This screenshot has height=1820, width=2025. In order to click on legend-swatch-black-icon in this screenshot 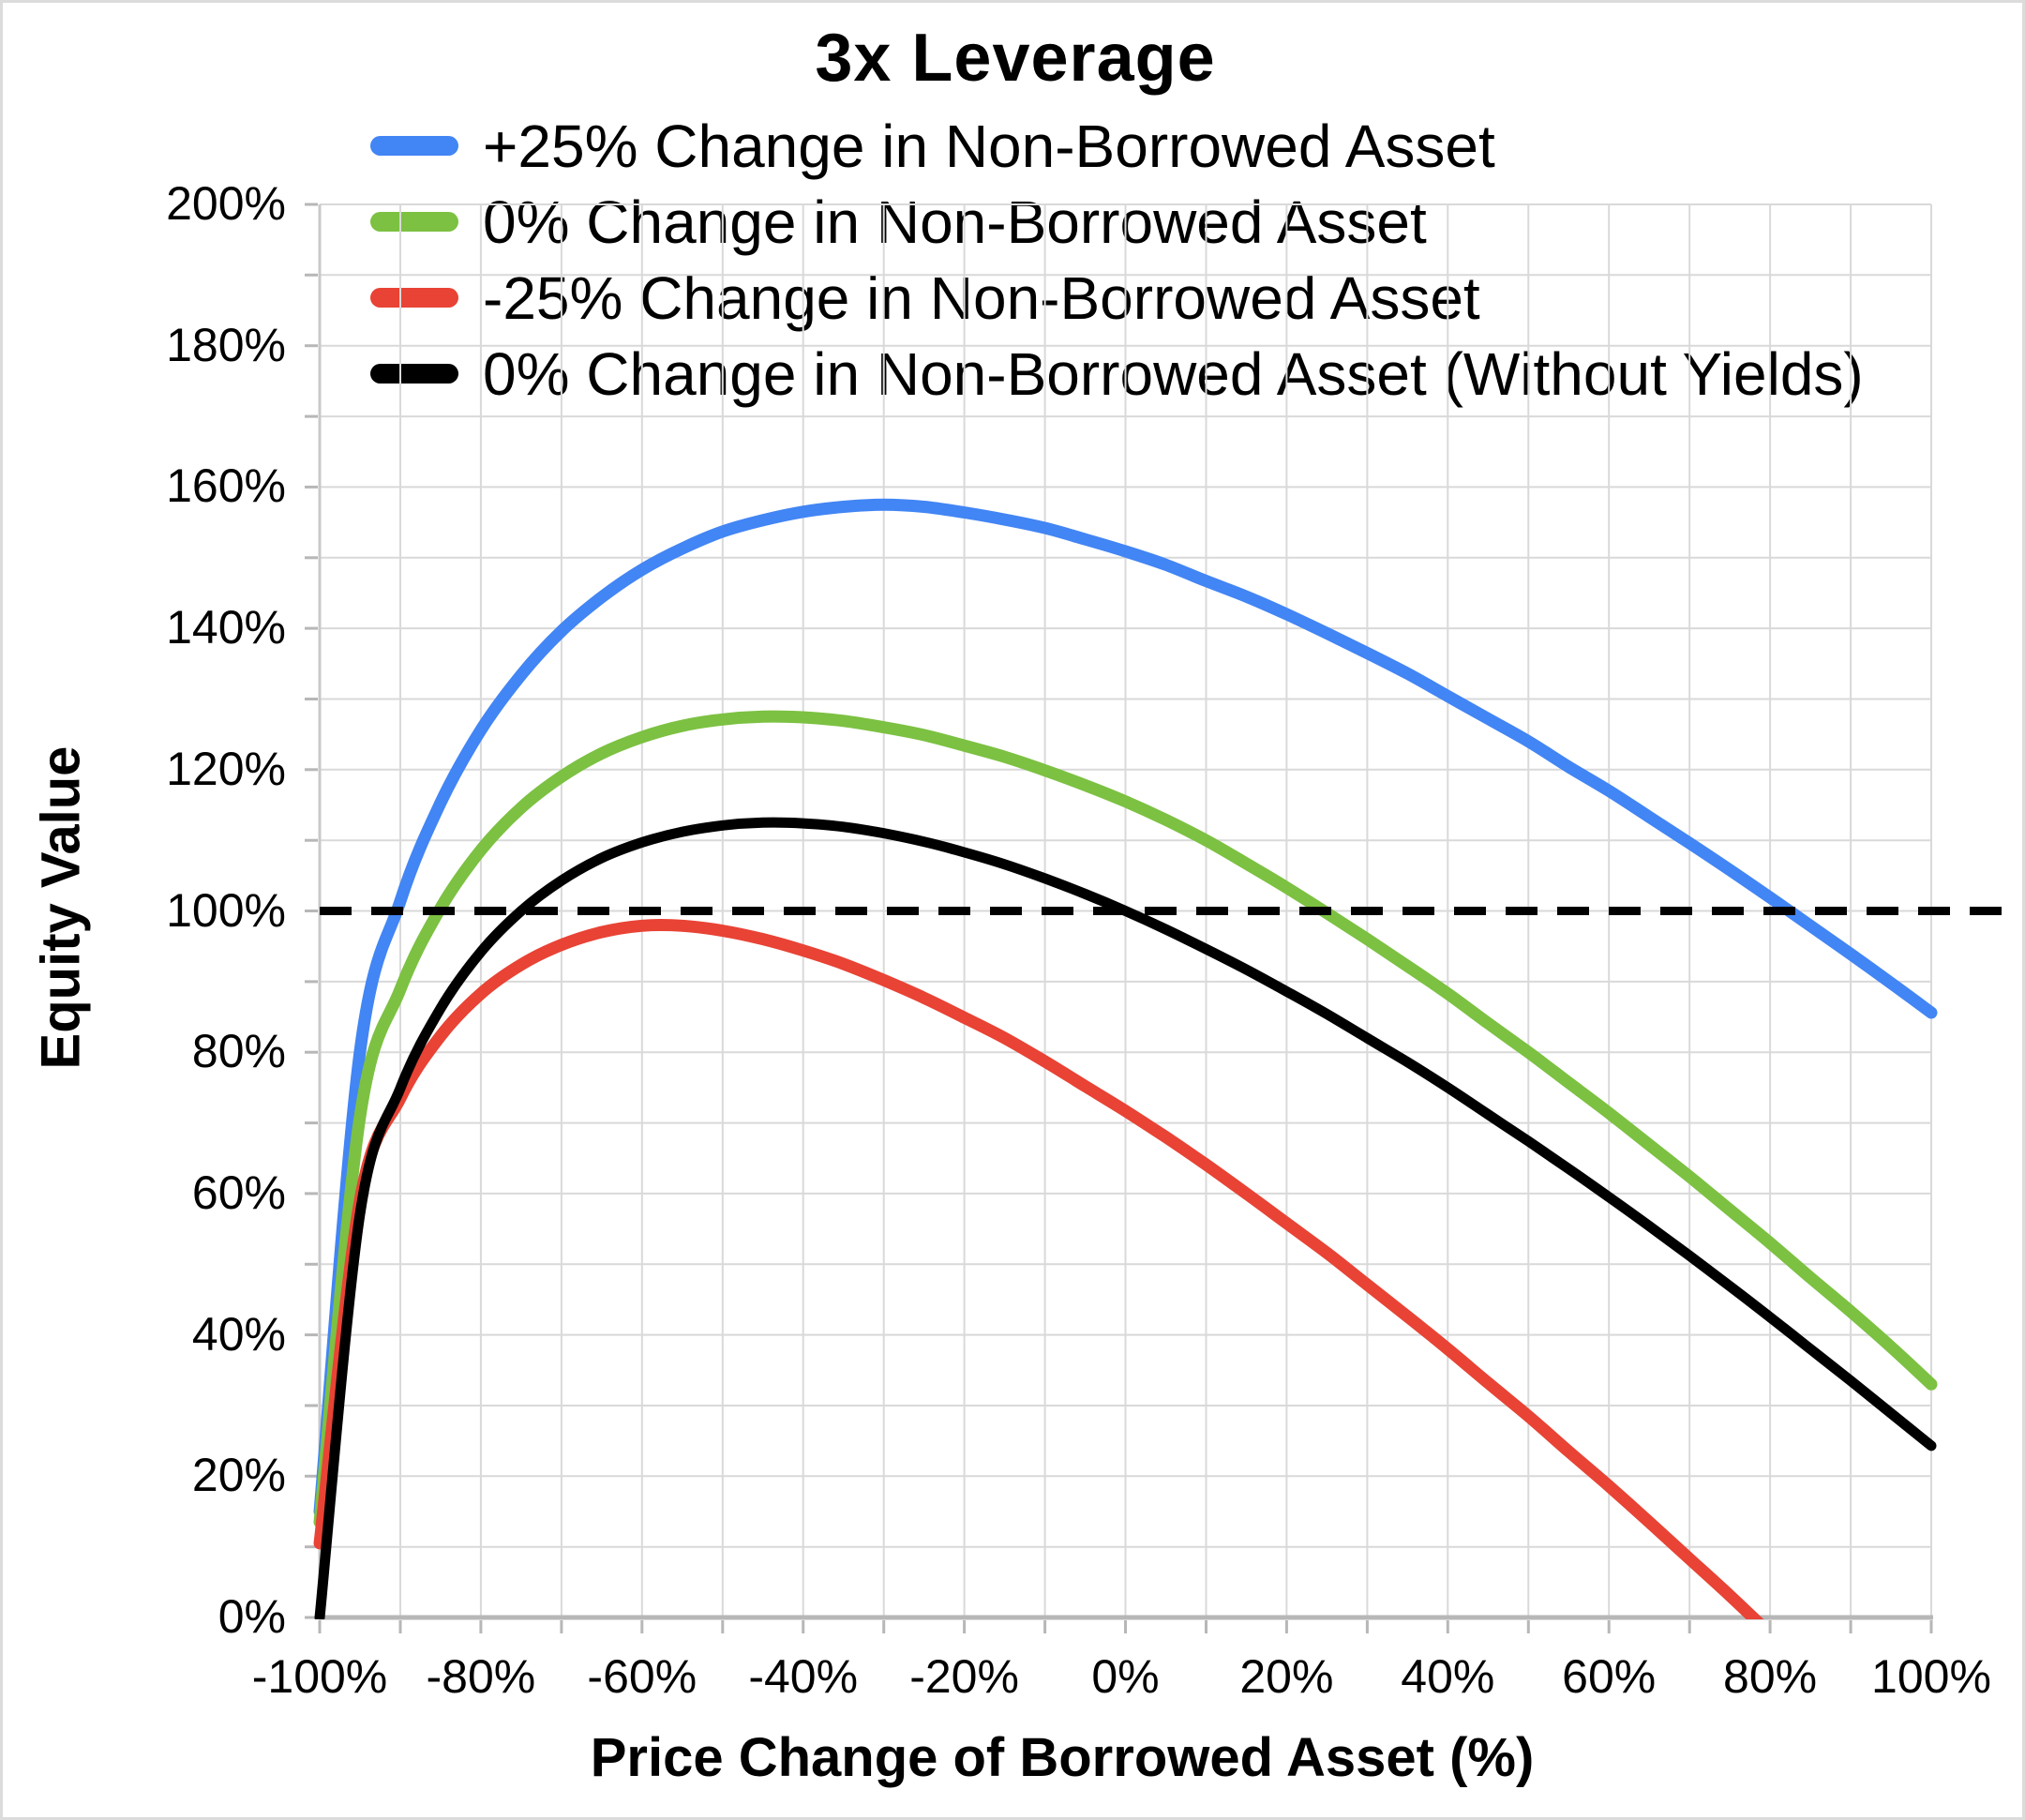, I will do `click(414, 374)`.